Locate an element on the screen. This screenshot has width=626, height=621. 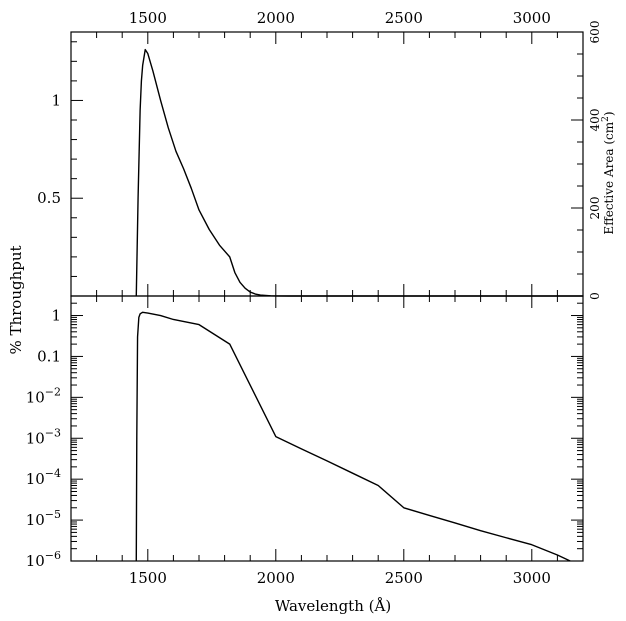
x-tick-label-top: 2000 is located at coordinates (276, 18).